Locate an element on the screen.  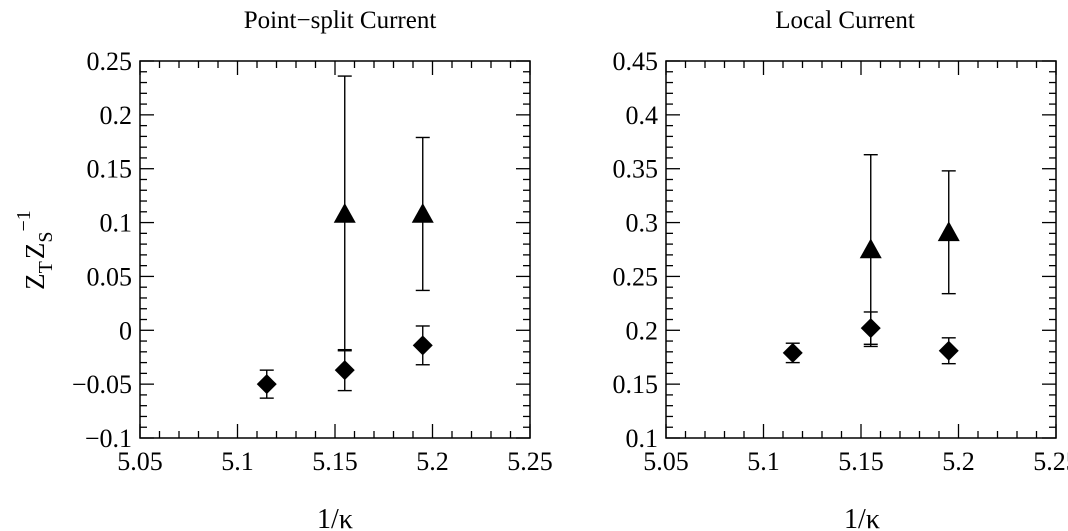
right-x-tick-label: 5.2 is located at coordinates (958, 461).